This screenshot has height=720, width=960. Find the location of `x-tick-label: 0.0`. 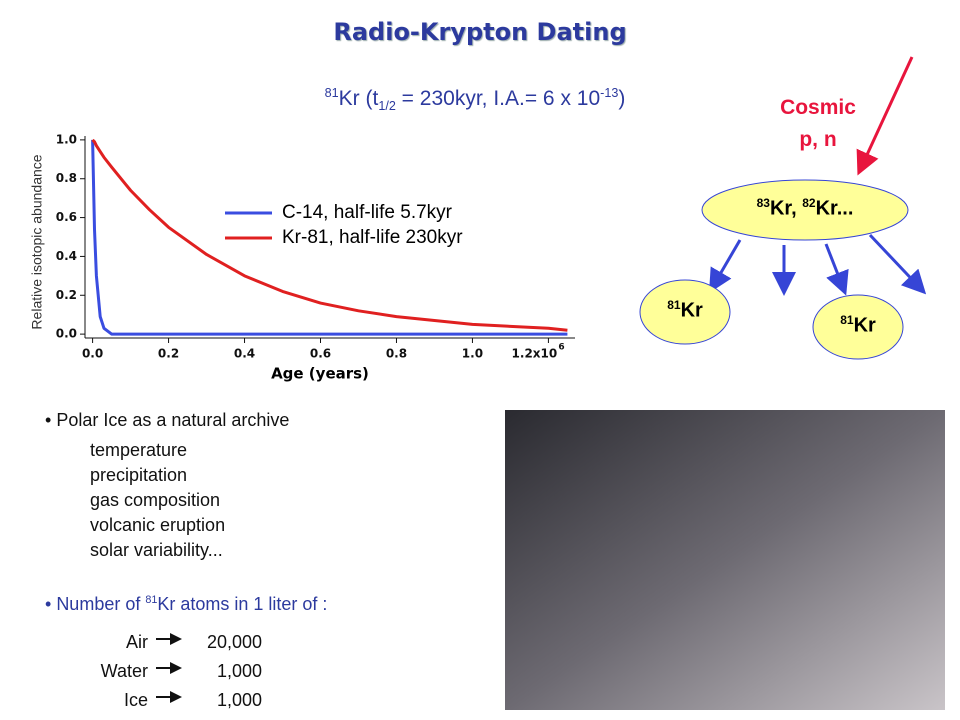

x-tick-label: 0.0 is located at coordinates (92, 354).